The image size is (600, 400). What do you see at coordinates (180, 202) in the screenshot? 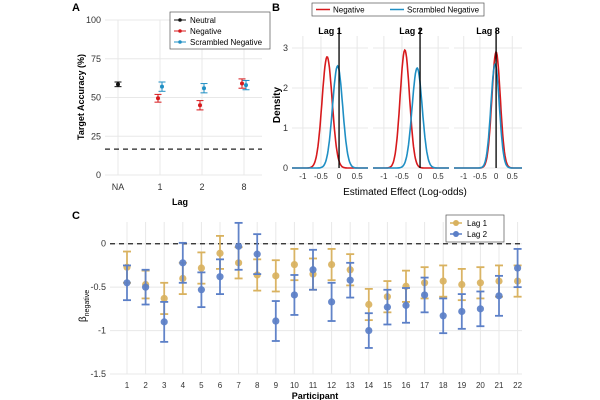
I see `panel-a-xlabel: Lag` at bounding box center [180, 202].